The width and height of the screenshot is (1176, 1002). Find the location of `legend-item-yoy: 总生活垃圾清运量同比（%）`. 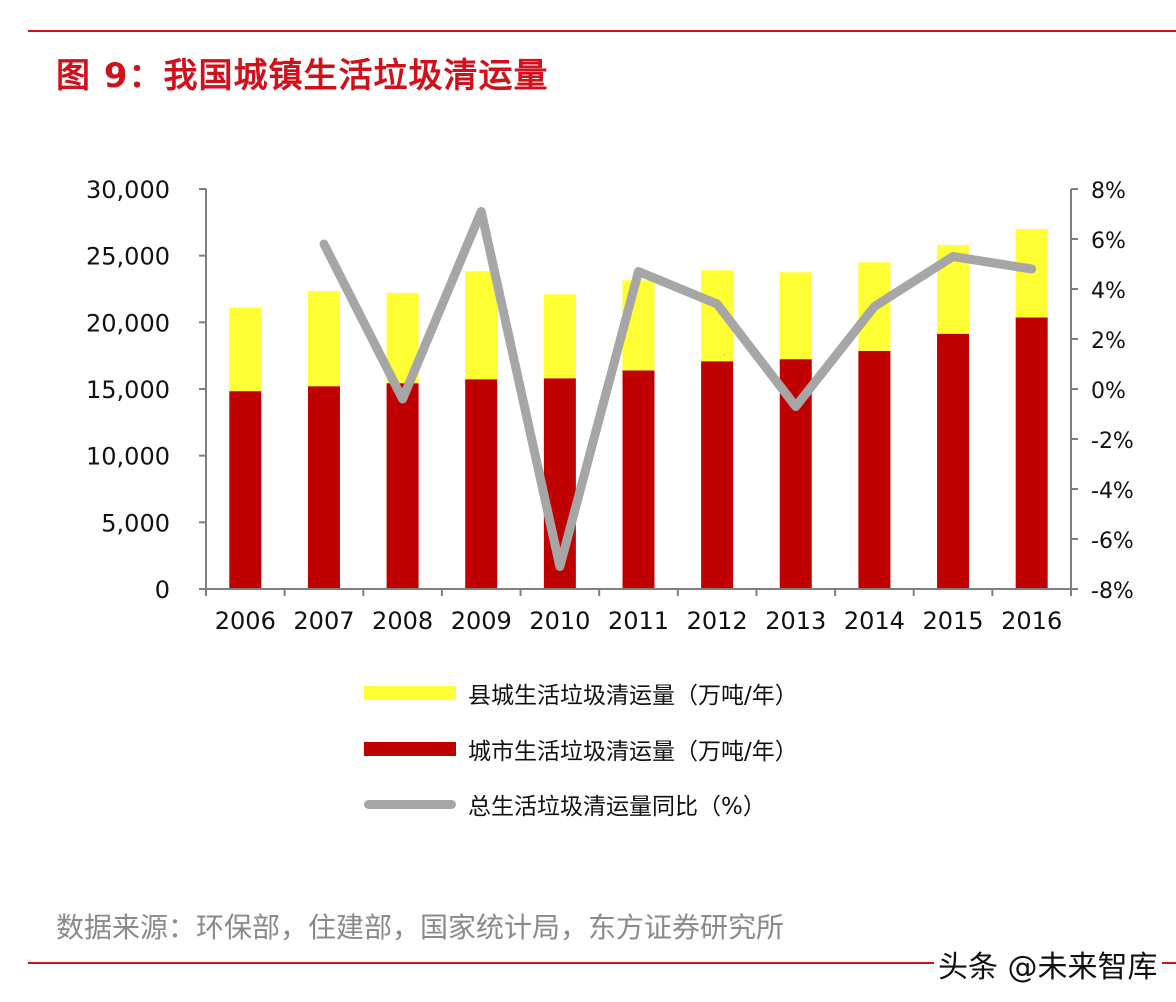

legend-item-yoy: 总生活垃圾清运量同比（%） is located at coordinates (565, 804).